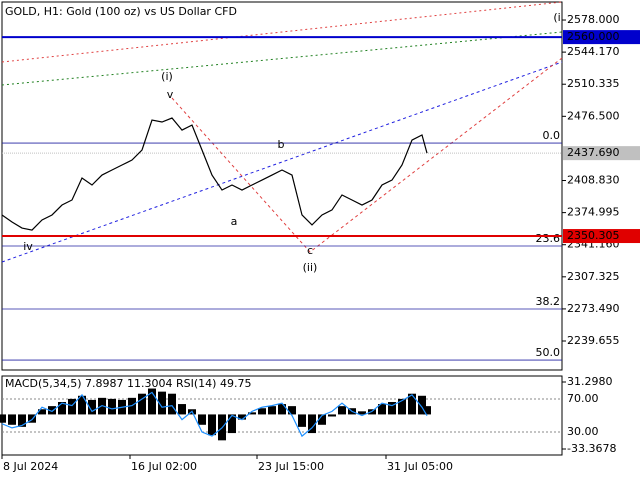 The height and width of the screenshot is (480, 640). What do you see at coordinates (167, 76) in the screenshot?
I see `wave-label: (i)` at bounding box center [167, 76].